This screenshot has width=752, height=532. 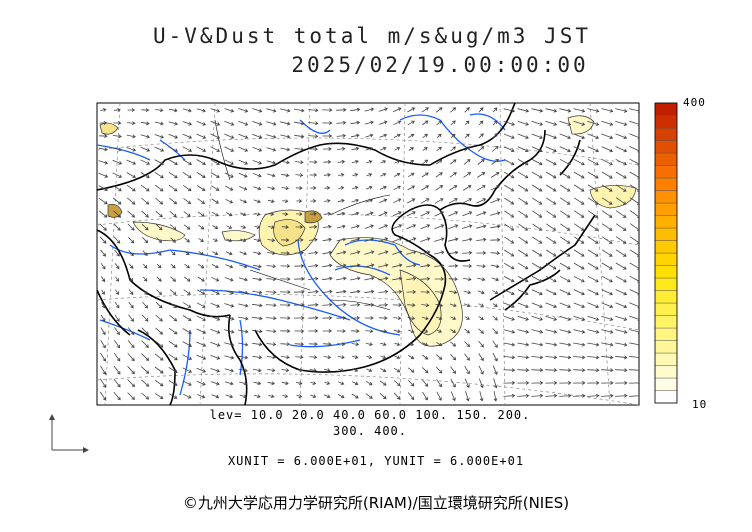 I want to click on contour-levels-cont: 300. 400., so click(x=370, y=431).